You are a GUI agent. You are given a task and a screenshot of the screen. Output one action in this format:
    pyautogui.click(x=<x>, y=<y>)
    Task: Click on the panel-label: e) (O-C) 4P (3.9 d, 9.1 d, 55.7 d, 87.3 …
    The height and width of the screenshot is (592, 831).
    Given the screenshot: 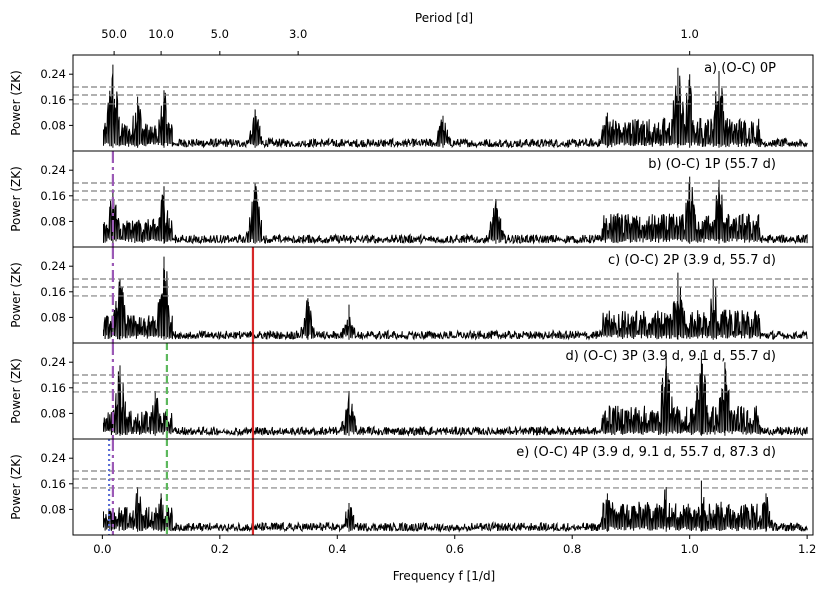 What is the action you would take?
    pyautogui.click(x=646, y=452)
    